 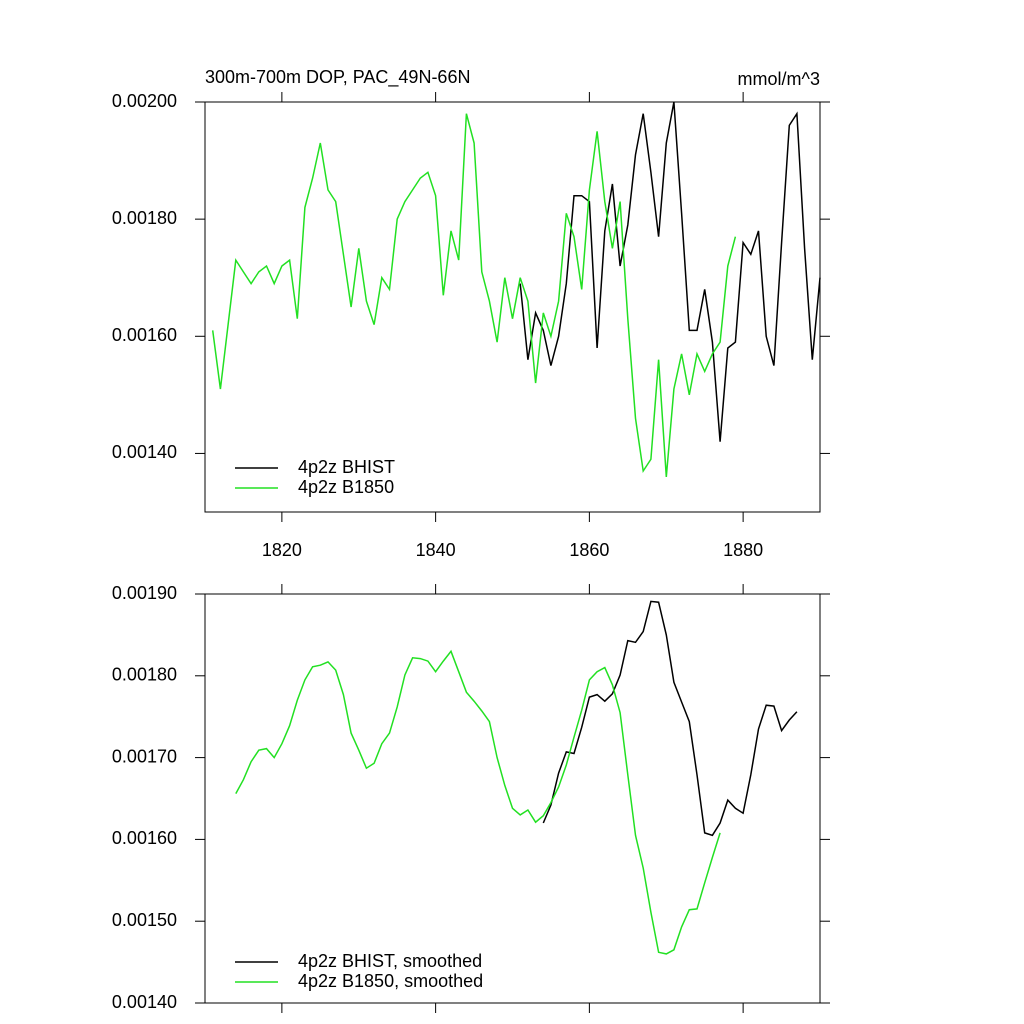 What do you see at coordinates (144, 920) in the screenshot?
I see `y-tick-label: 0.00150` at bounding box center [144, 920].